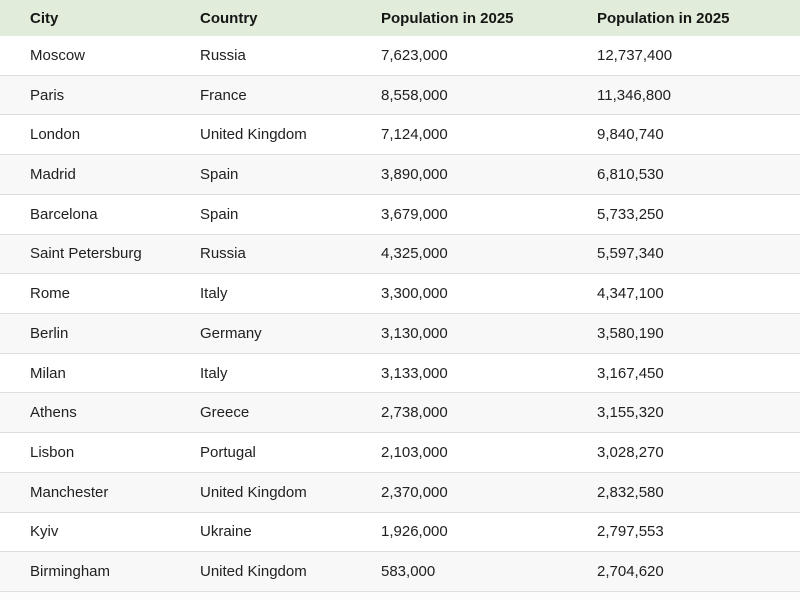  I want to click on table-row: Milan Italy 3,133,000 3,167,450, so click(400, 373).